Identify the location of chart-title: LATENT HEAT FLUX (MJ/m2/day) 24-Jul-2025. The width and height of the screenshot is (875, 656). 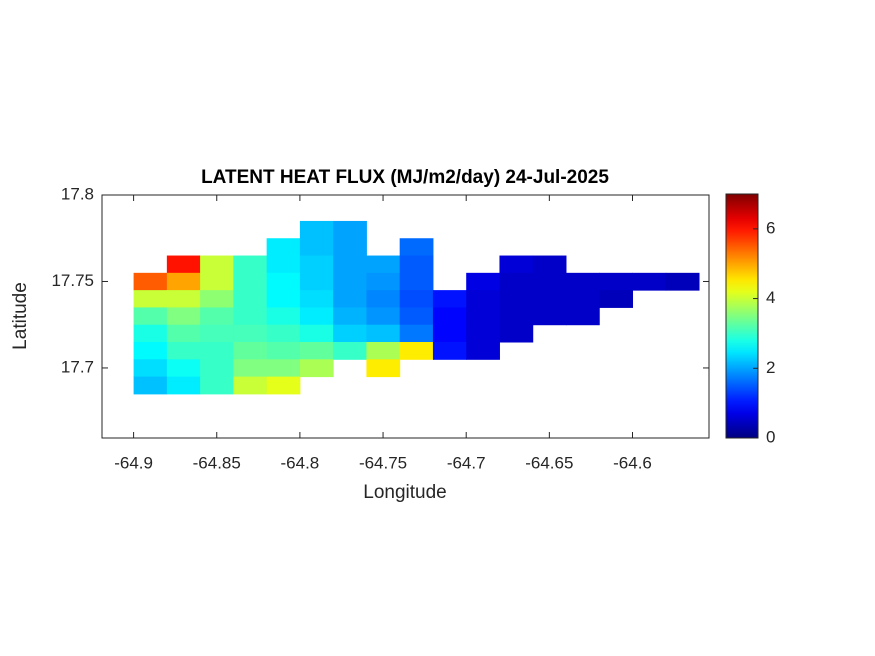
(405, 177).